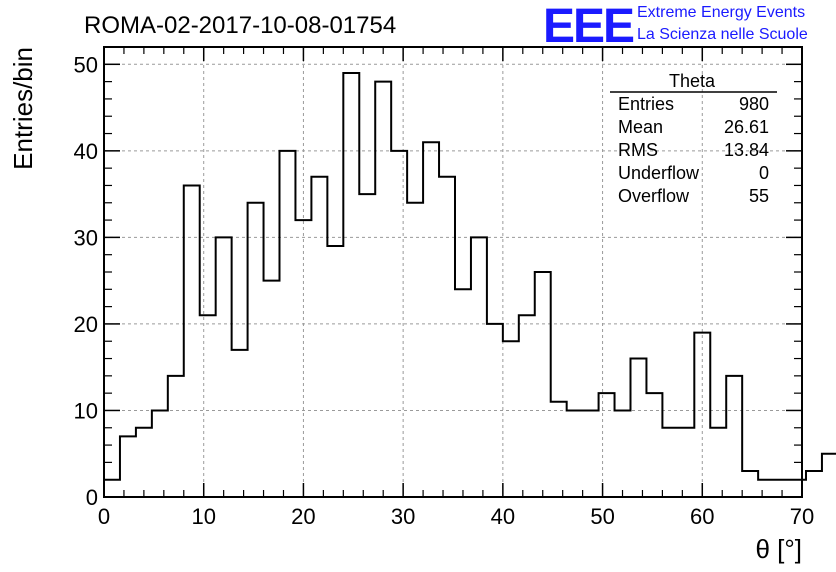  Describe the element at coordinates (759, 196) in the screenshot. I see `stats-row-value: 55` at that location.